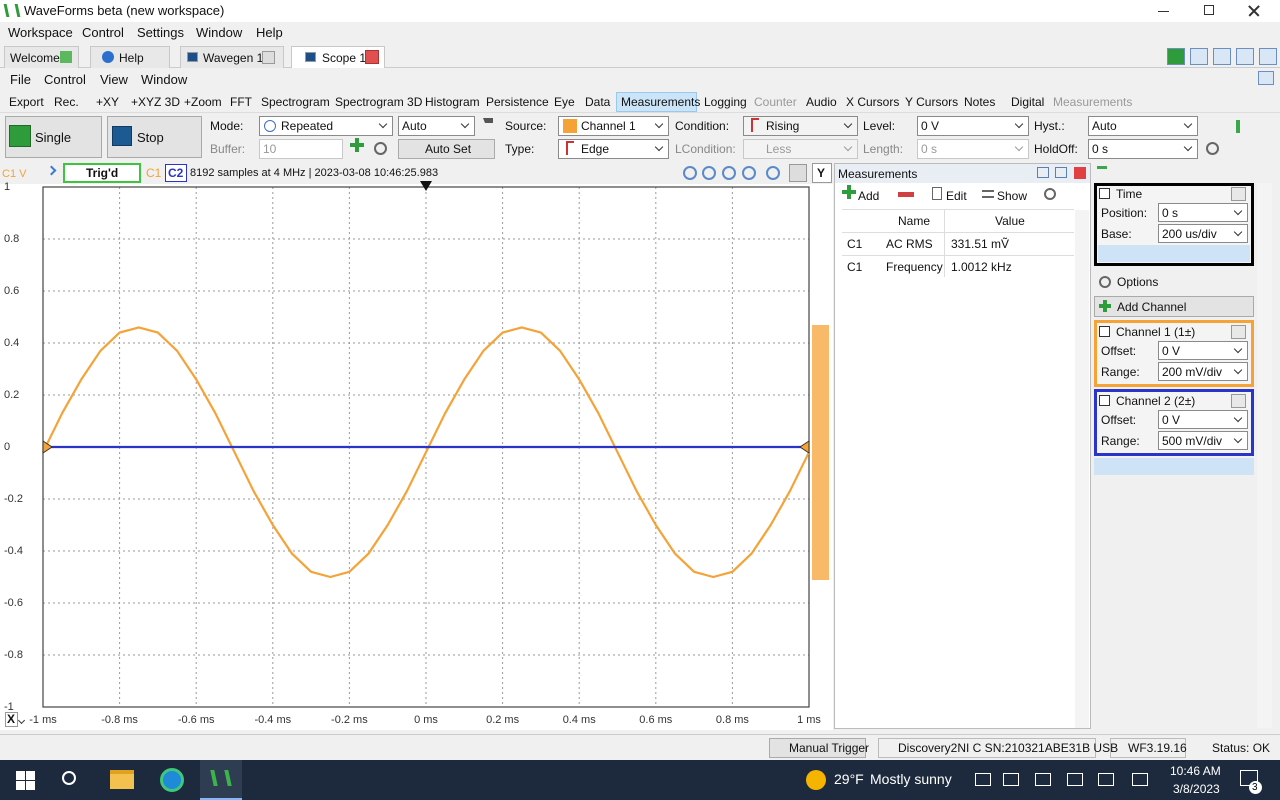 Image resolution: width=1280 pixels, height=800 pixels. Describe the element at coordinates (564, 102) in the screenshot. I see `toolbar-item: Eye` at that location.